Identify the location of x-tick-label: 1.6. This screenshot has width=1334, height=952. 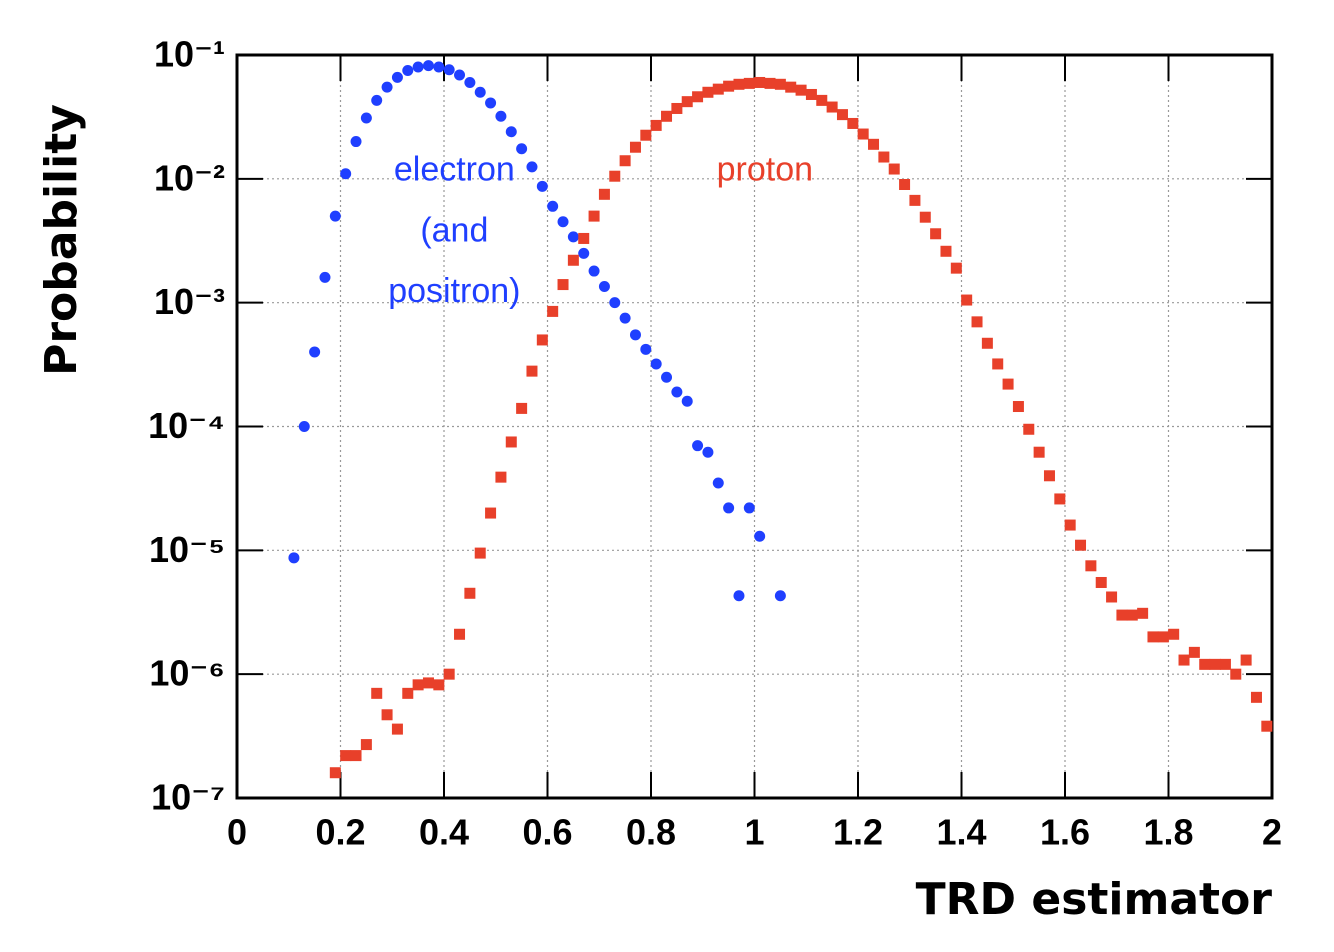
(1065, 832).